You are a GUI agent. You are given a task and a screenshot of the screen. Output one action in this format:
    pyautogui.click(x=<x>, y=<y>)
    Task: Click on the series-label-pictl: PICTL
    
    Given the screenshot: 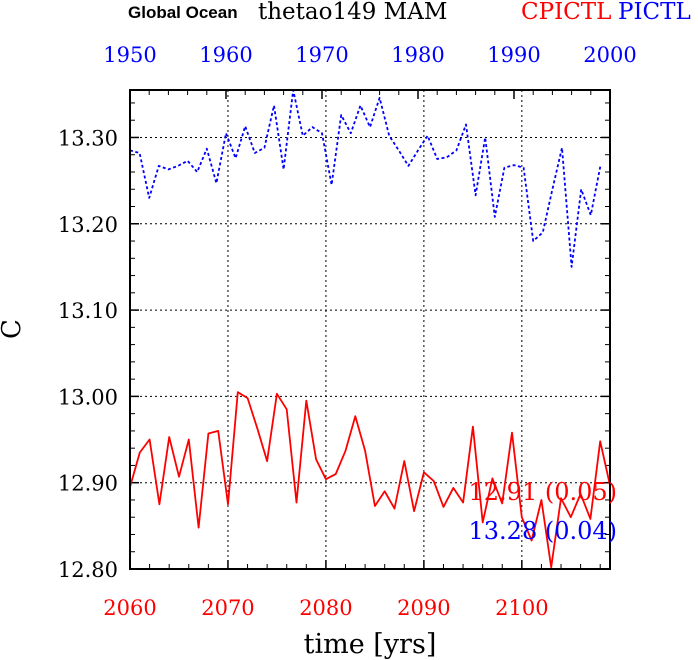 What is the action you would take?
    pyautogui.click(x=654, y=12)
    